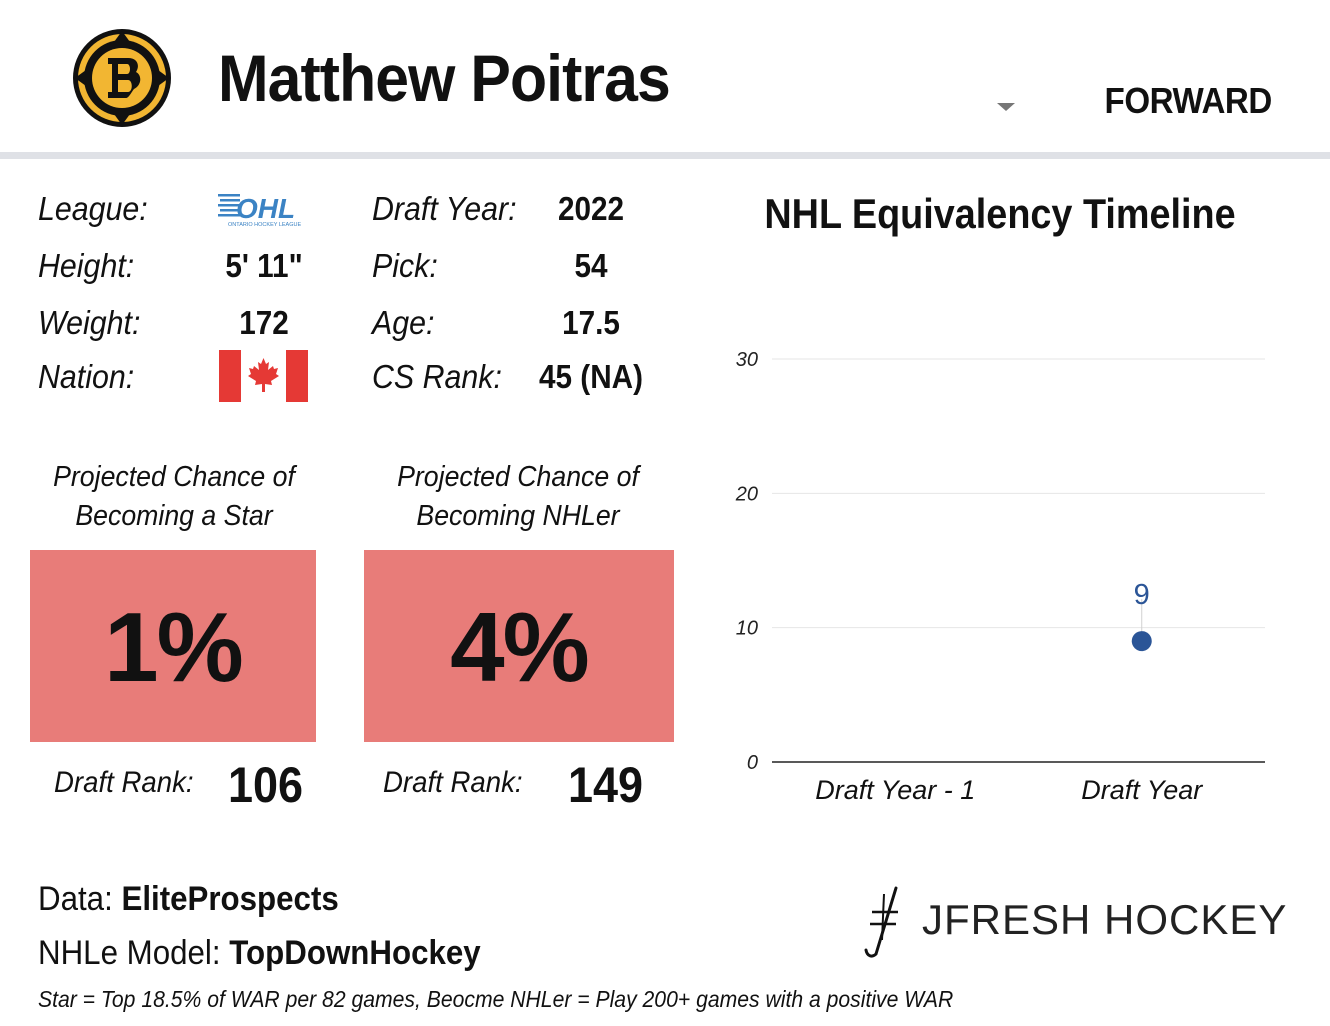  I want to click on chart-title: NHL Equivalency Timeline, so click(1000, 213).